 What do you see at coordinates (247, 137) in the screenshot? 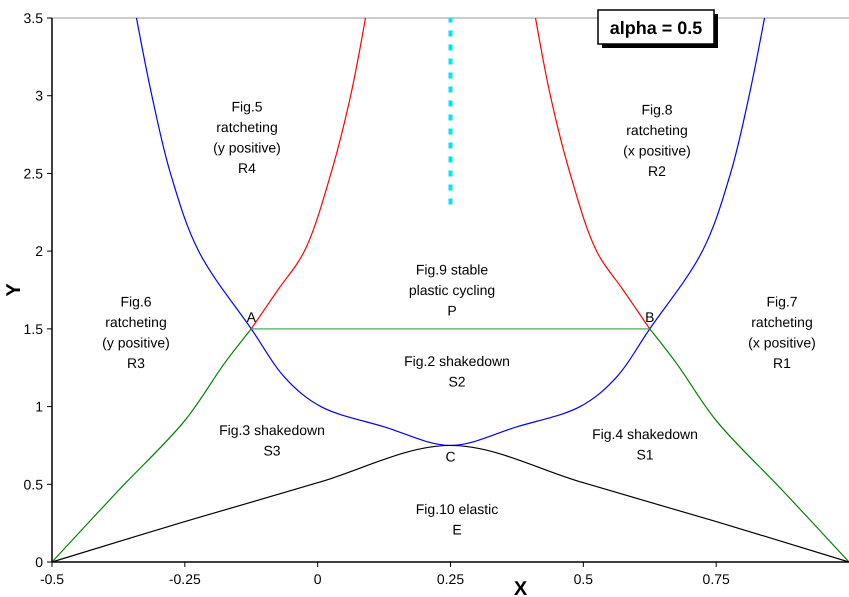
I see `annotation: Fig.5 ratcheting (y positive) R4` at bounding box center [247, 137].